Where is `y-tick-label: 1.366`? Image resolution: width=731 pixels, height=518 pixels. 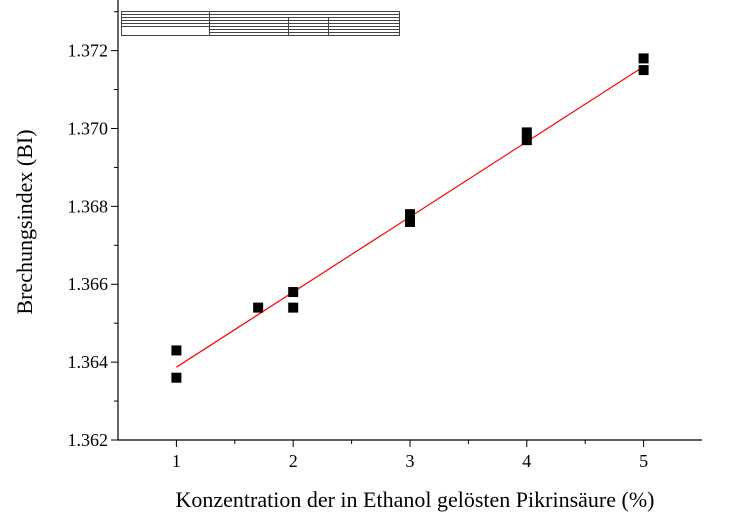 y-tick-label: 1.366 is located at coordinates (88, 284).